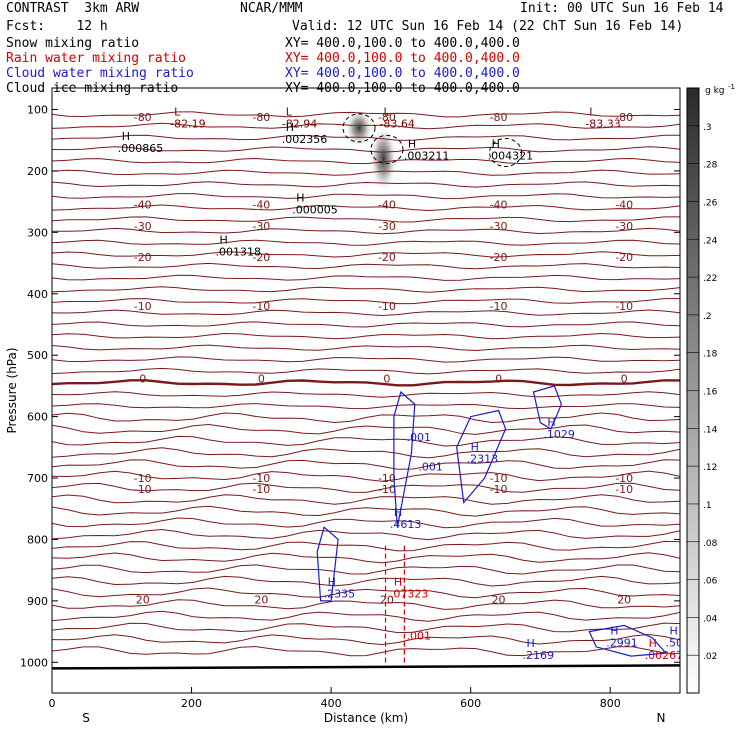  Describe the element at coordinates (406, 524) in the screenshot. I see `extremum-value: .4613` at that location.